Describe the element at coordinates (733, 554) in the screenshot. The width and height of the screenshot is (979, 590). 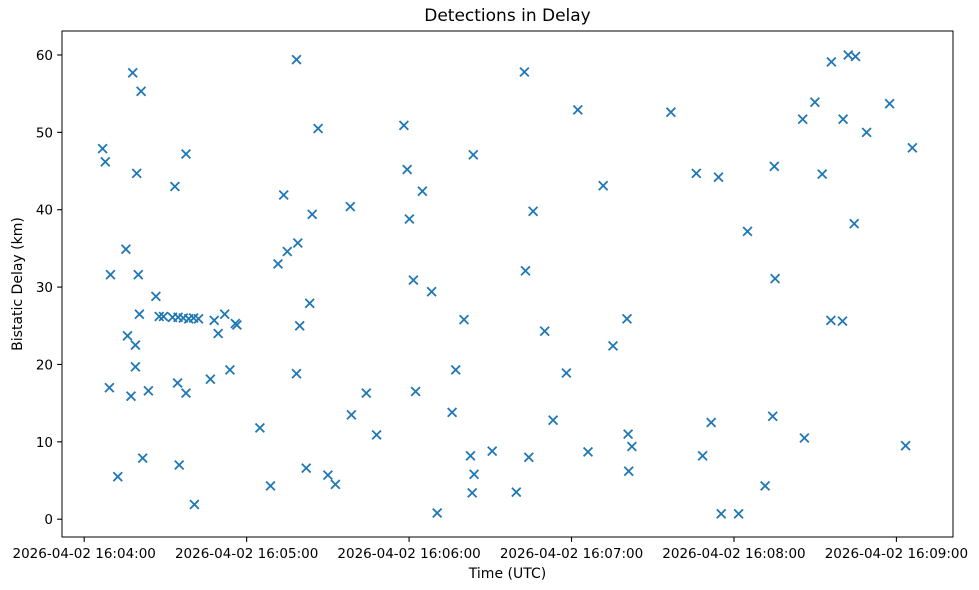
I see `x-tick-label: 2026-04-02 16:08:00` at that location.